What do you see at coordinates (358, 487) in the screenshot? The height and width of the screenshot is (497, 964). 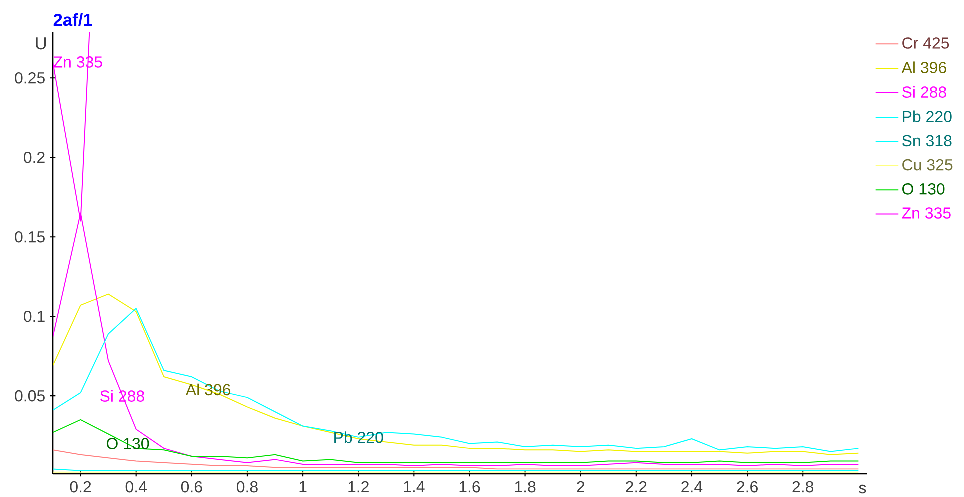 I see `x-tick-label: 1.2` at bounding box center [358, 487].